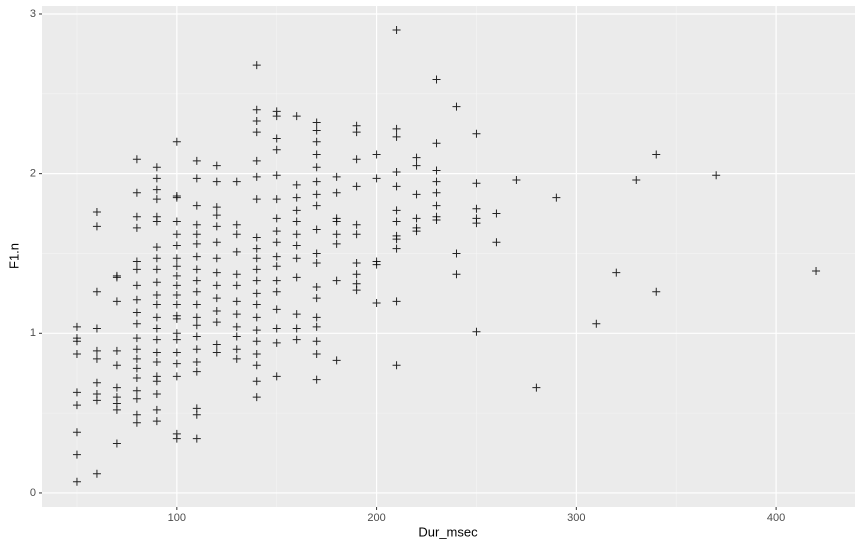  What do you see at coordinates (177, 518) in the screenshot?
I see `x-tick-label: 100` at bounding box center [177, 518].